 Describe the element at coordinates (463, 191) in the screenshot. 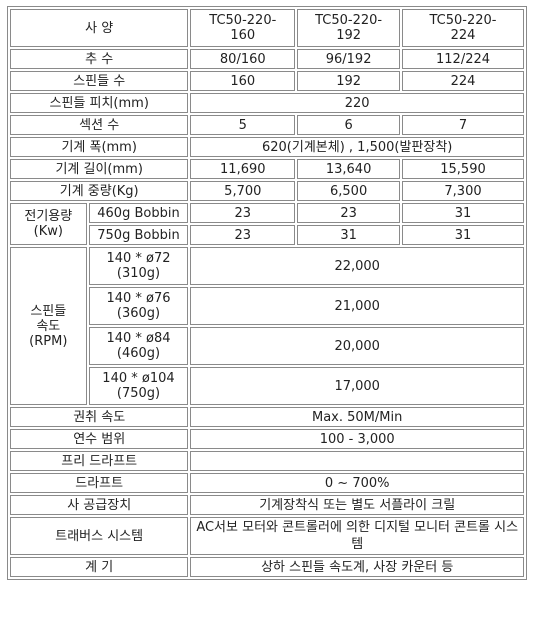

I see `cell-value: 7,300` at that location.